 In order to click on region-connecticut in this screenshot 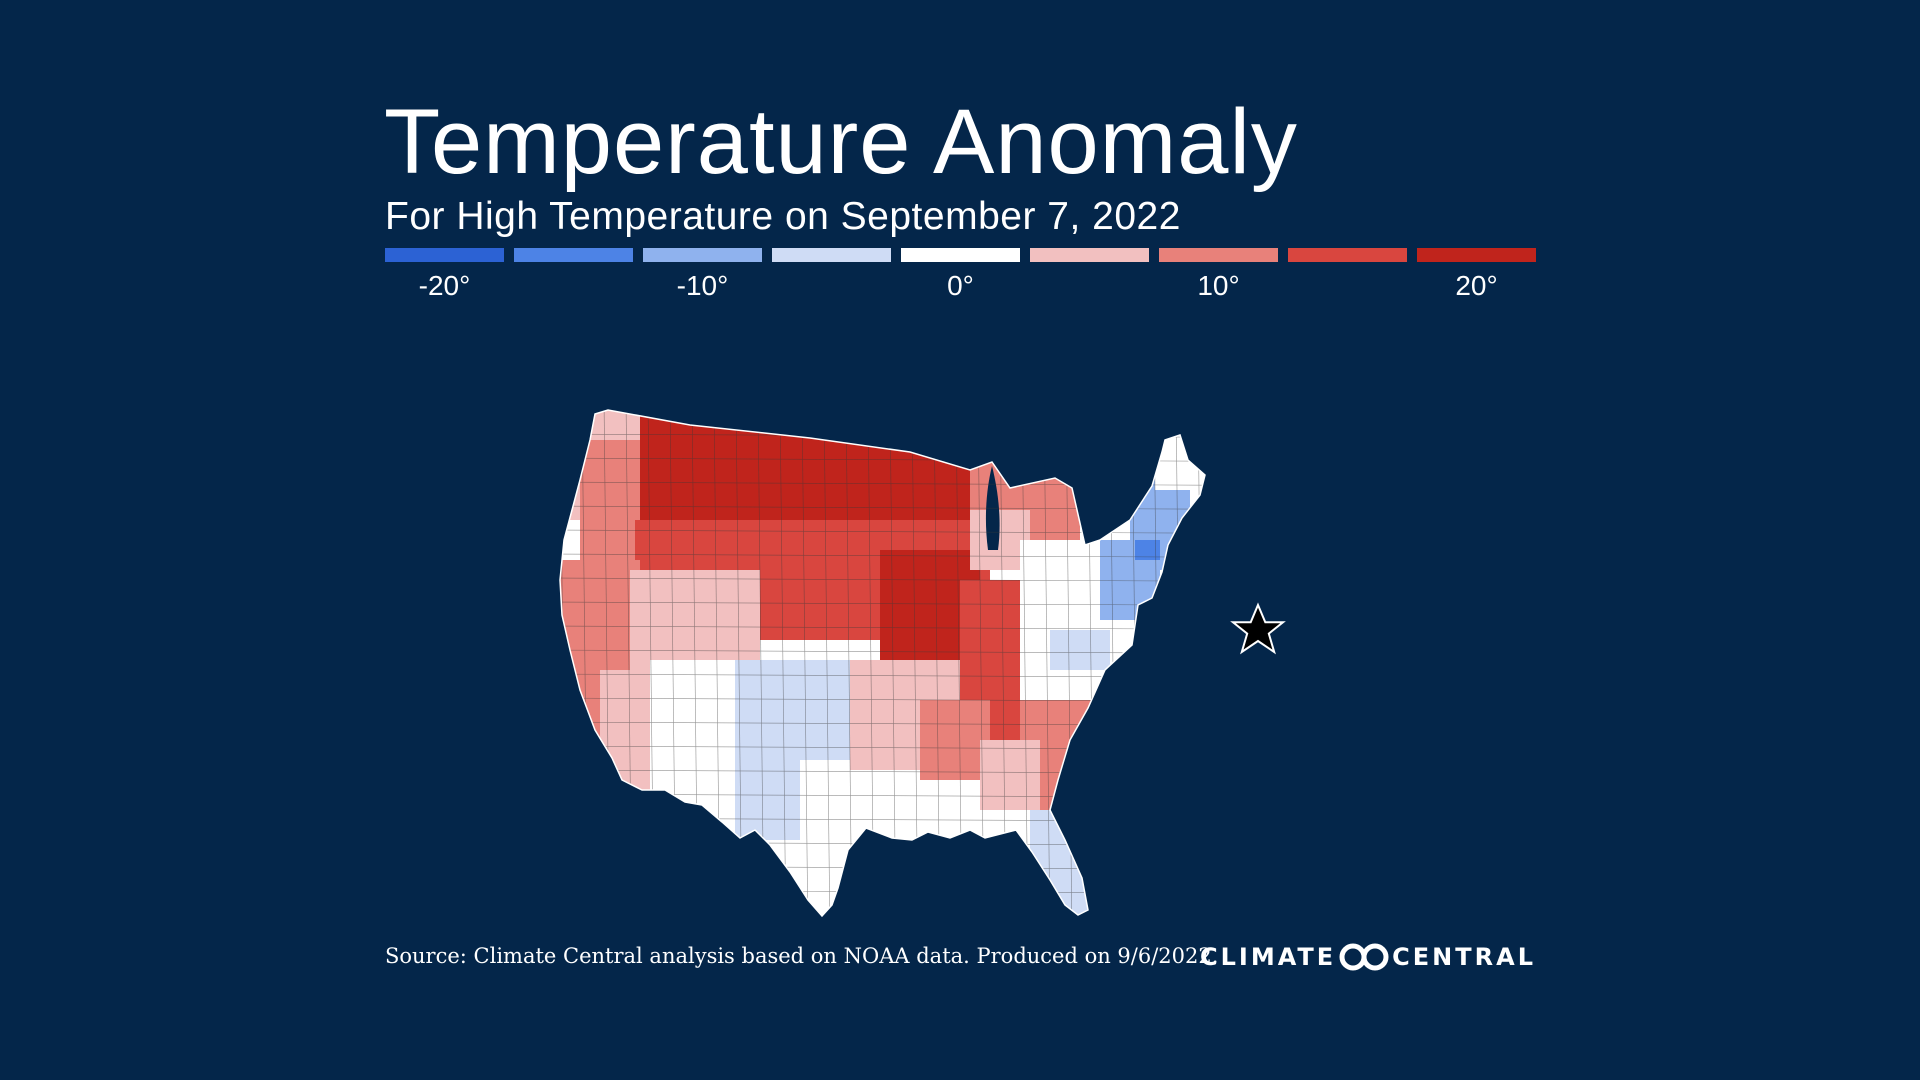, I will do `click(1147, 550)`.